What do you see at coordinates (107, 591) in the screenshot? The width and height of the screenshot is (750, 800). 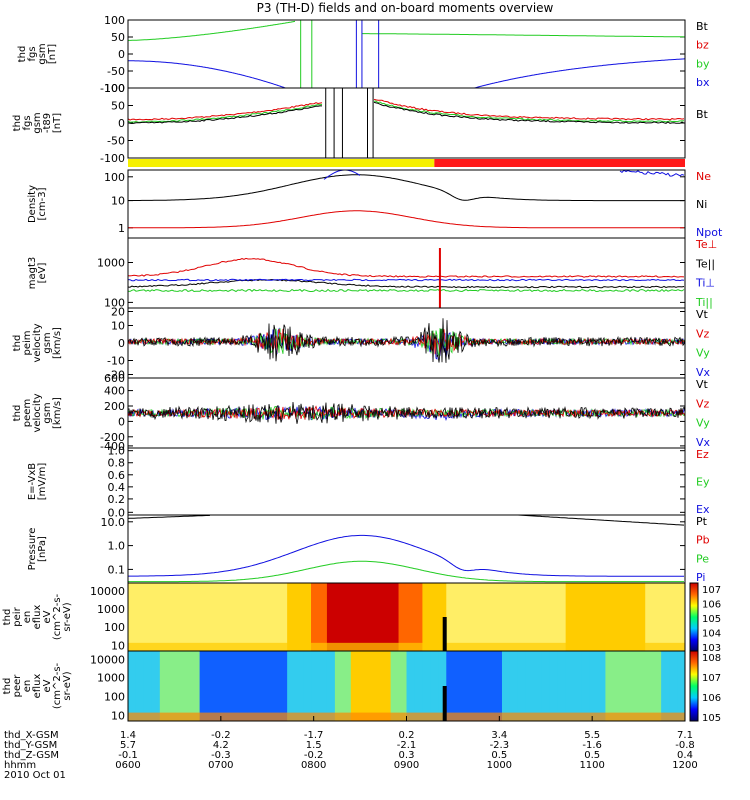 I see `ytick-label: 10000` at bounding box center [107, 591].